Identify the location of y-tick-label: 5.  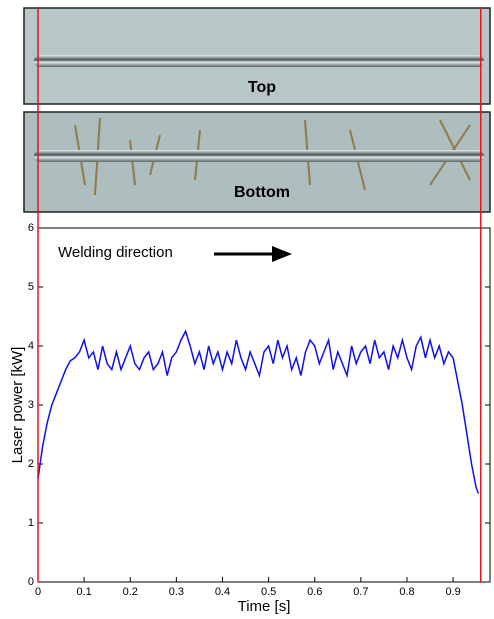
(31, 287).